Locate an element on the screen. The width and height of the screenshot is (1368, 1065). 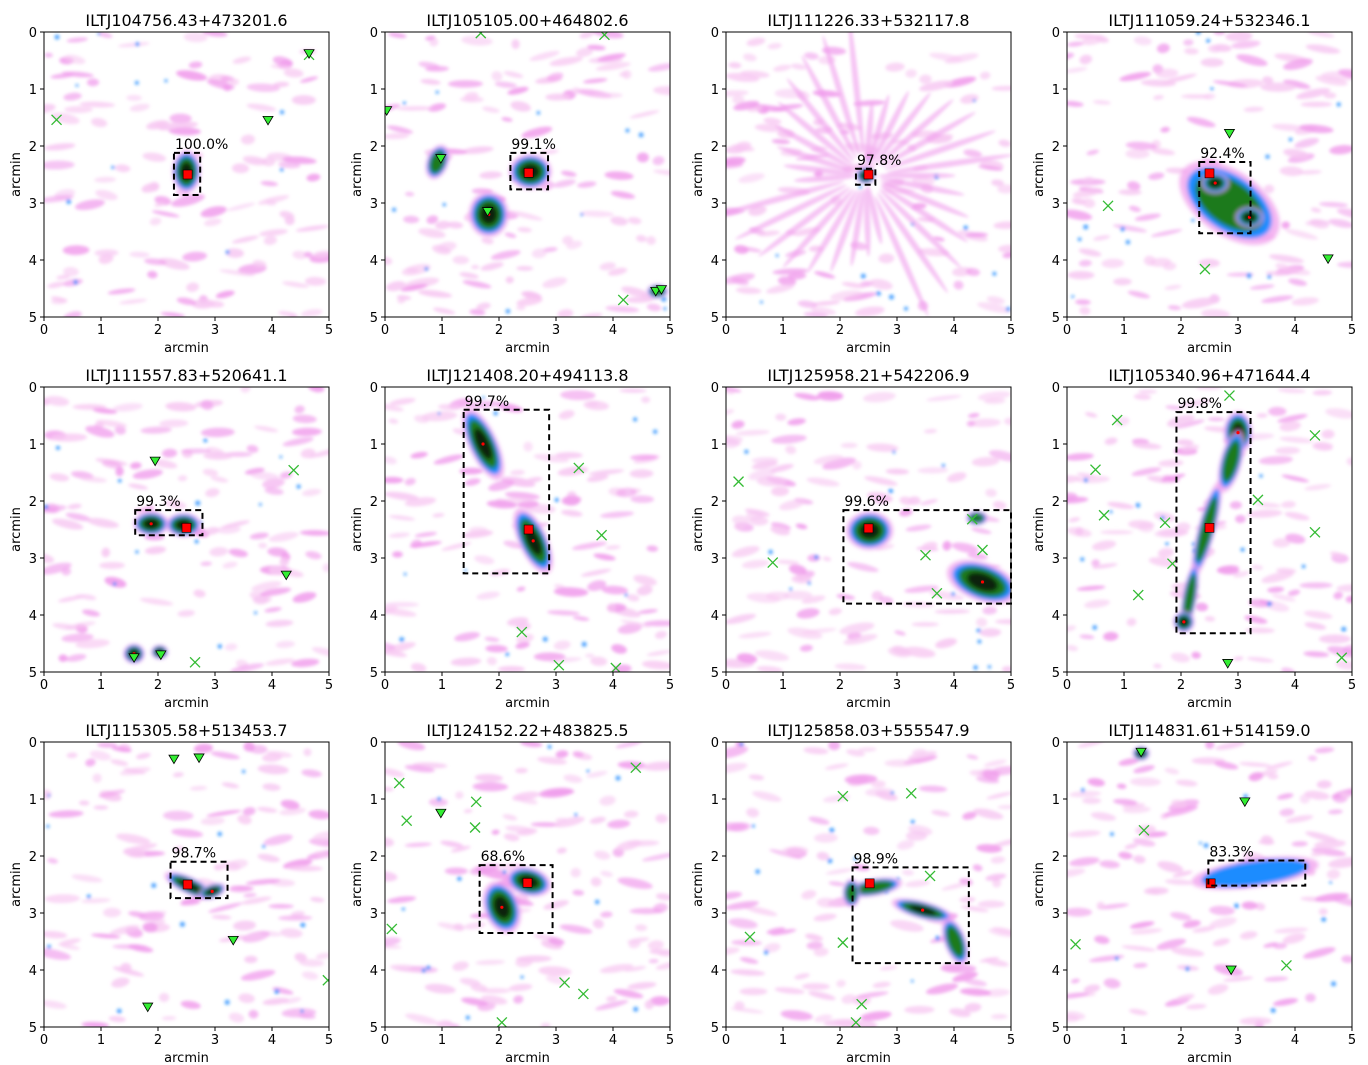
square-marker is located at coordinates (528, 529).